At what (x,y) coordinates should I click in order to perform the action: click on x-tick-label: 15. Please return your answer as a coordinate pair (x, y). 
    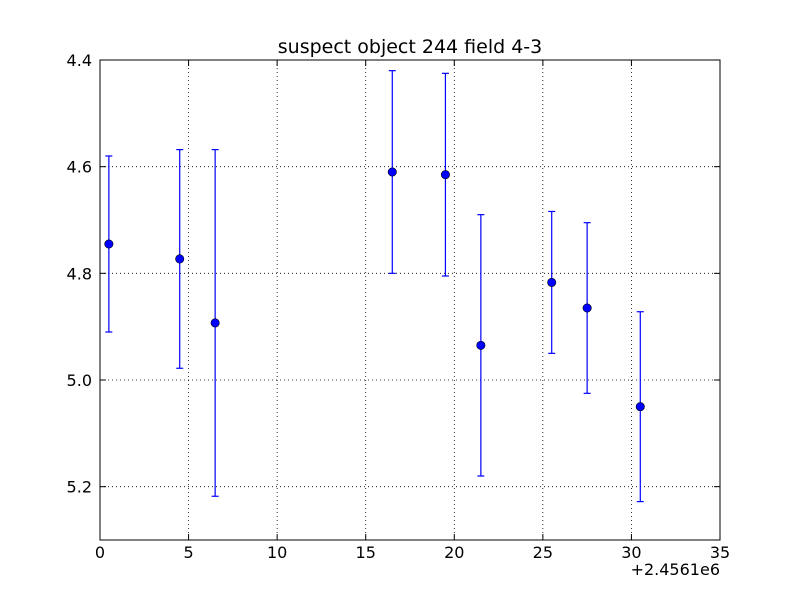
    Looking at the image, I should click on (366, 552).